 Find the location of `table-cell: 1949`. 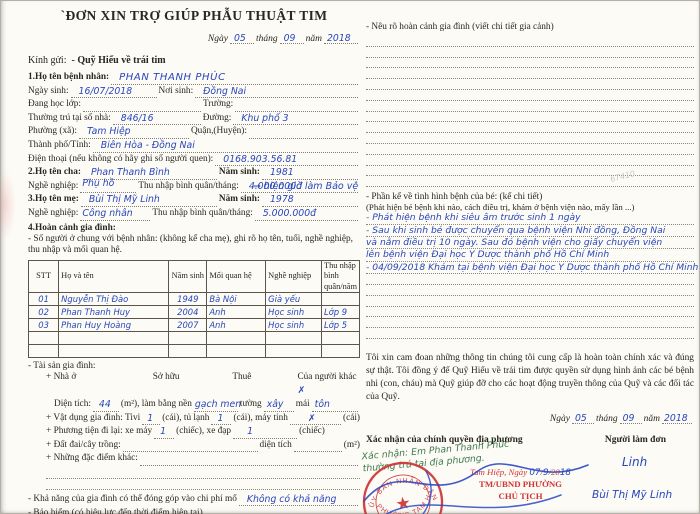

table-cell: 1949 is located at coordinates (188, 299).